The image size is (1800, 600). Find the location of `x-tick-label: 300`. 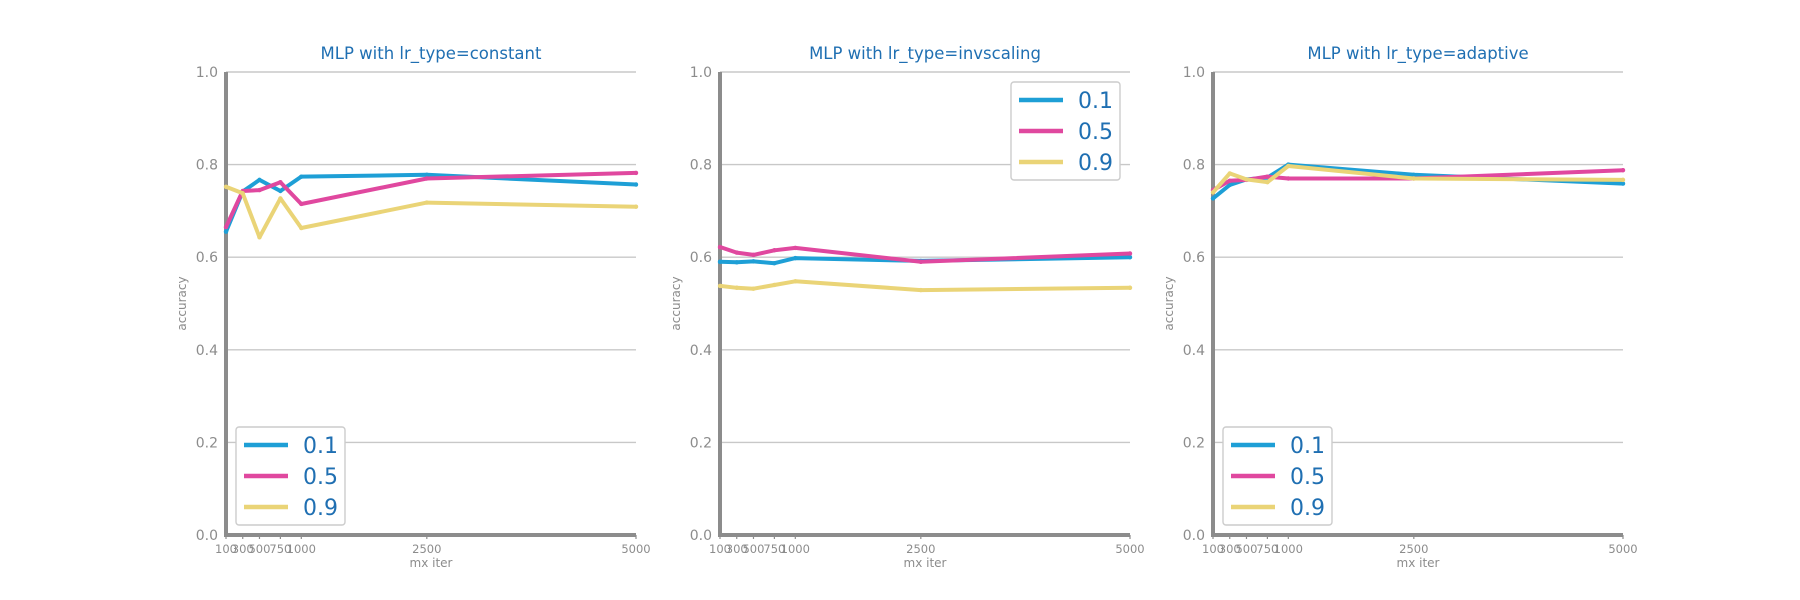

x-tick-label: 300 is located at coordinates (1230, 549).